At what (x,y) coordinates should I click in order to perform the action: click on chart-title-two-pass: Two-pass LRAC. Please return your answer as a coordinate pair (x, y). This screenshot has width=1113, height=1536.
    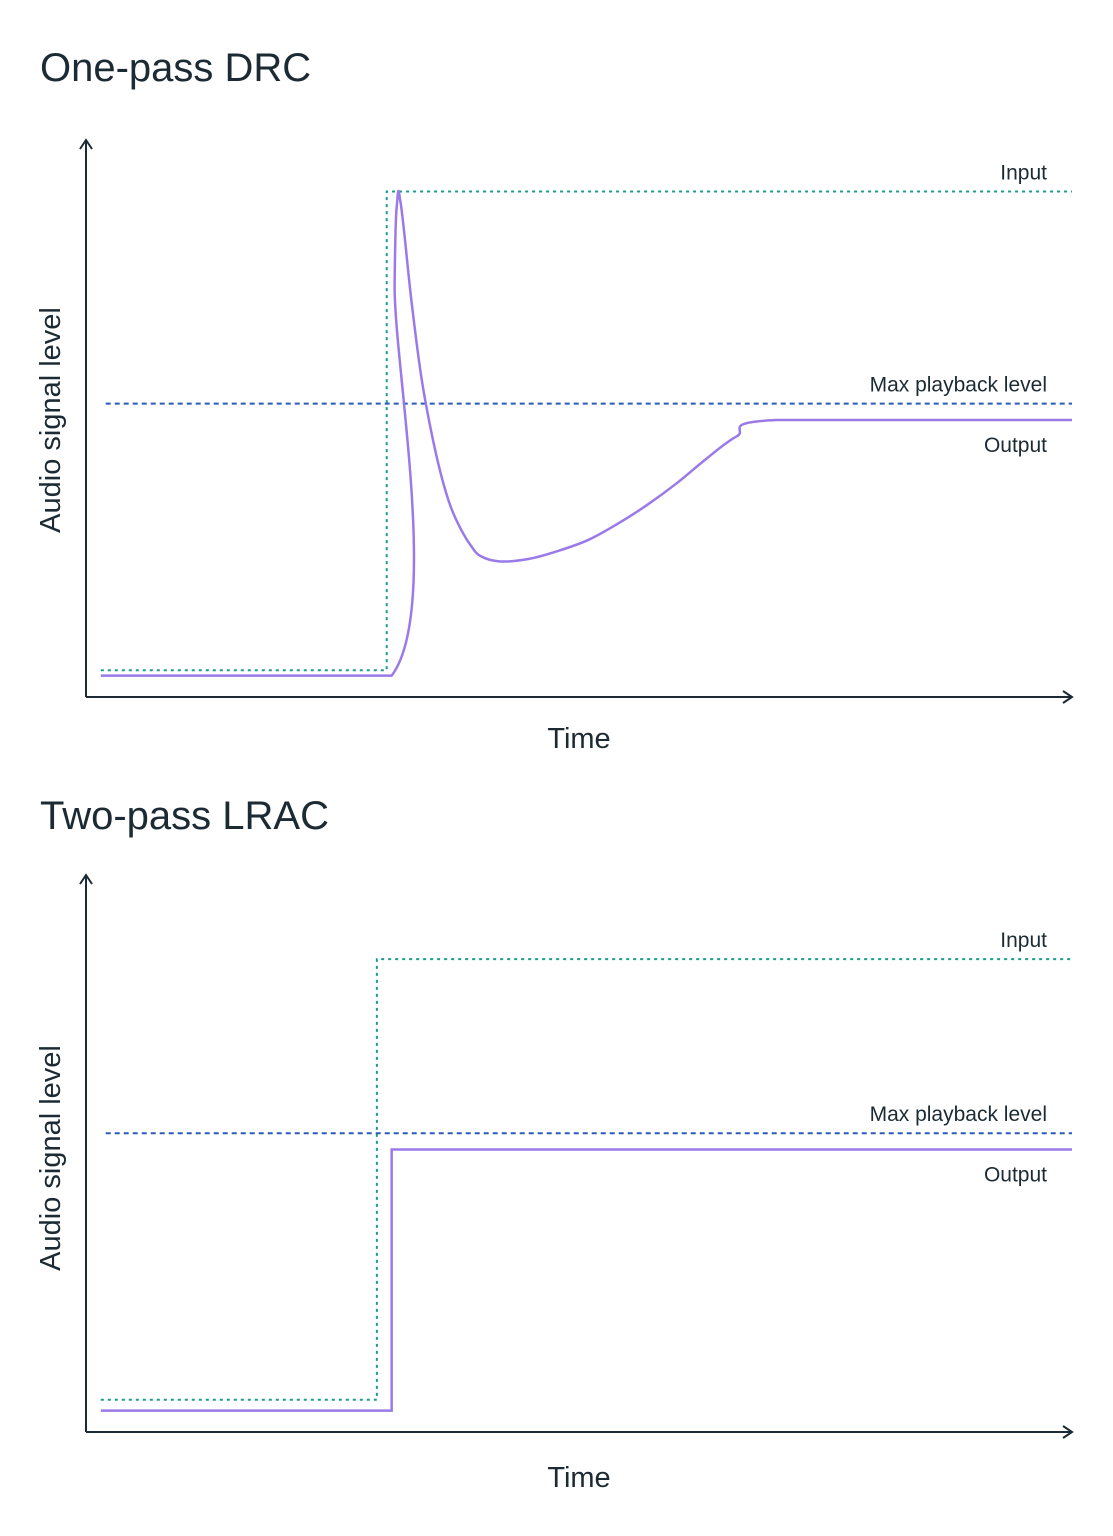
    Looking at the image, I should click on (184, 816).